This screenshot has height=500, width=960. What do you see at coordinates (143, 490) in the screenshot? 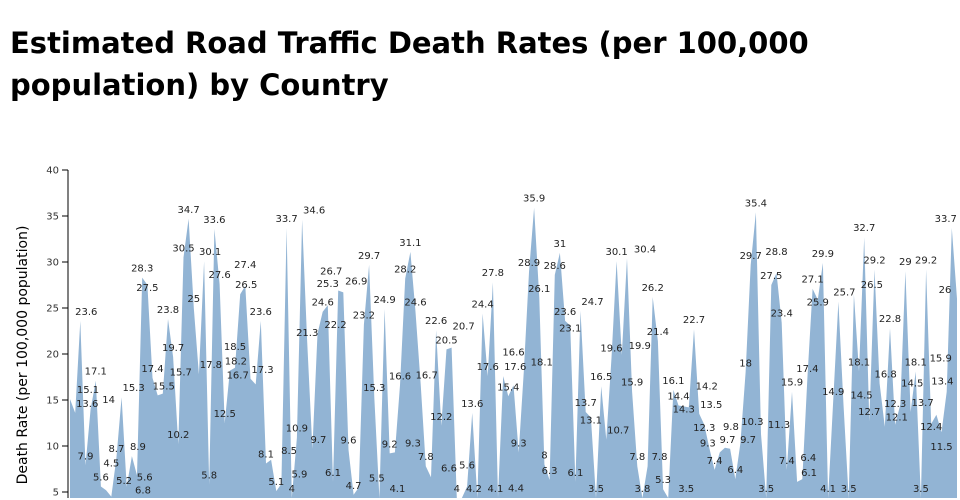
I see `data-label: 6.8` at bounding box center [143, 490].